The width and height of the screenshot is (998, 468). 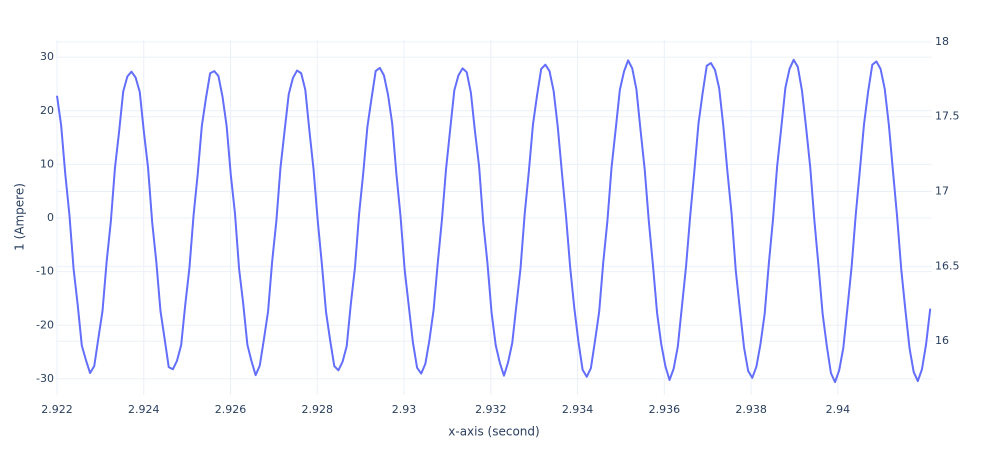 What do you see at coordinates (231, 409) in the screenshot?
I see `x-tick-label: 2.926` at bounding box center [231, 409].